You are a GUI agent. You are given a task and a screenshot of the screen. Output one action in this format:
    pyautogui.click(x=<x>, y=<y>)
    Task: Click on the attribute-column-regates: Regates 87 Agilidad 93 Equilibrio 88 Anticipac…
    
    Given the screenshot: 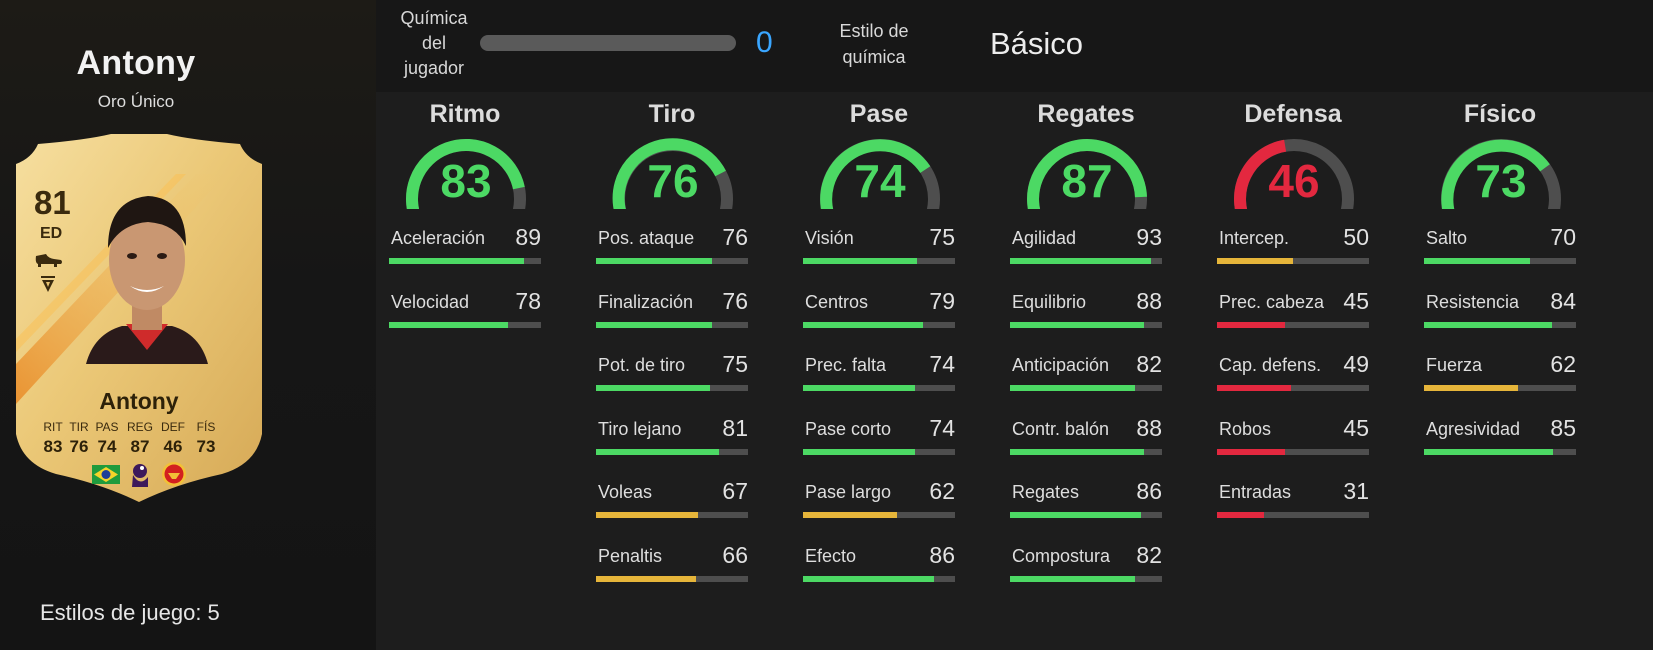 What is the action you would take?
    pyautogui.click(x=1086, y=371)
    